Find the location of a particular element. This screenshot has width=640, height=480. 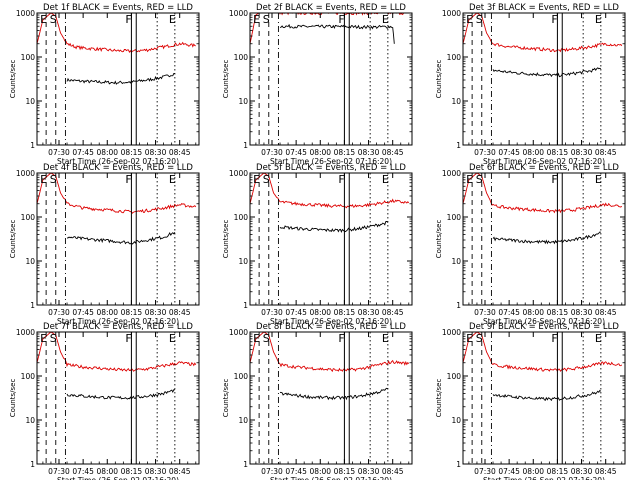

panel-title: Det 3f BLACK = Events, RED = LLD is located at coordinates (544, 8).